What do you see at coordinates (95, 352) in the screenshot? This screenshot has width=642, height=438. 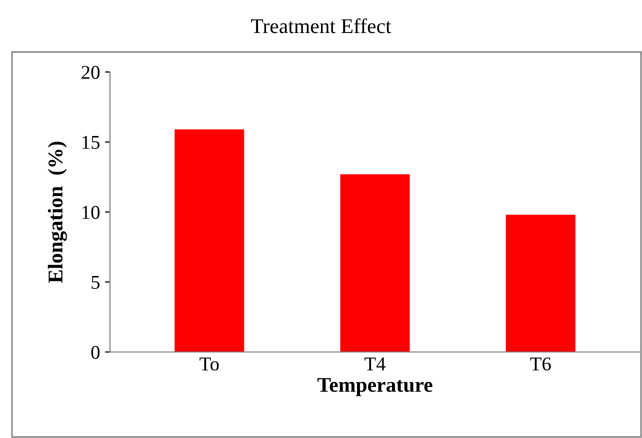 I see `y-tick-label: 0` at bounding box center [95, 352].